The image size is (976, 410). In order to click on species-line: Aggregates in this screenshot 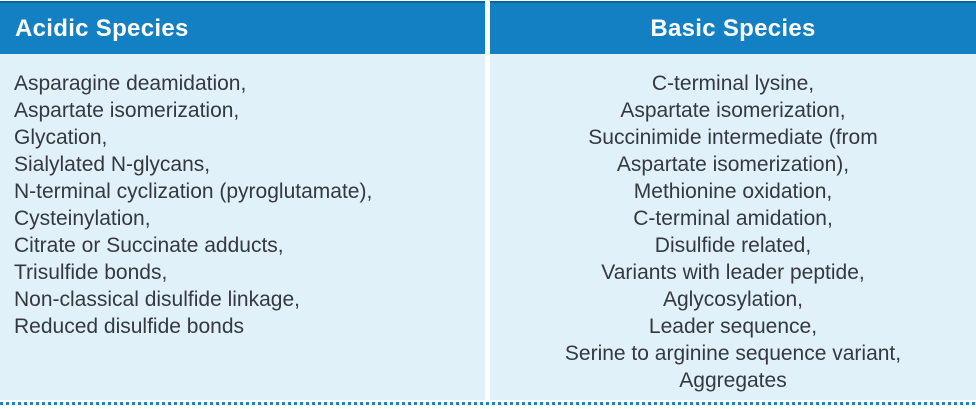, I will do `click(733, 380)`.